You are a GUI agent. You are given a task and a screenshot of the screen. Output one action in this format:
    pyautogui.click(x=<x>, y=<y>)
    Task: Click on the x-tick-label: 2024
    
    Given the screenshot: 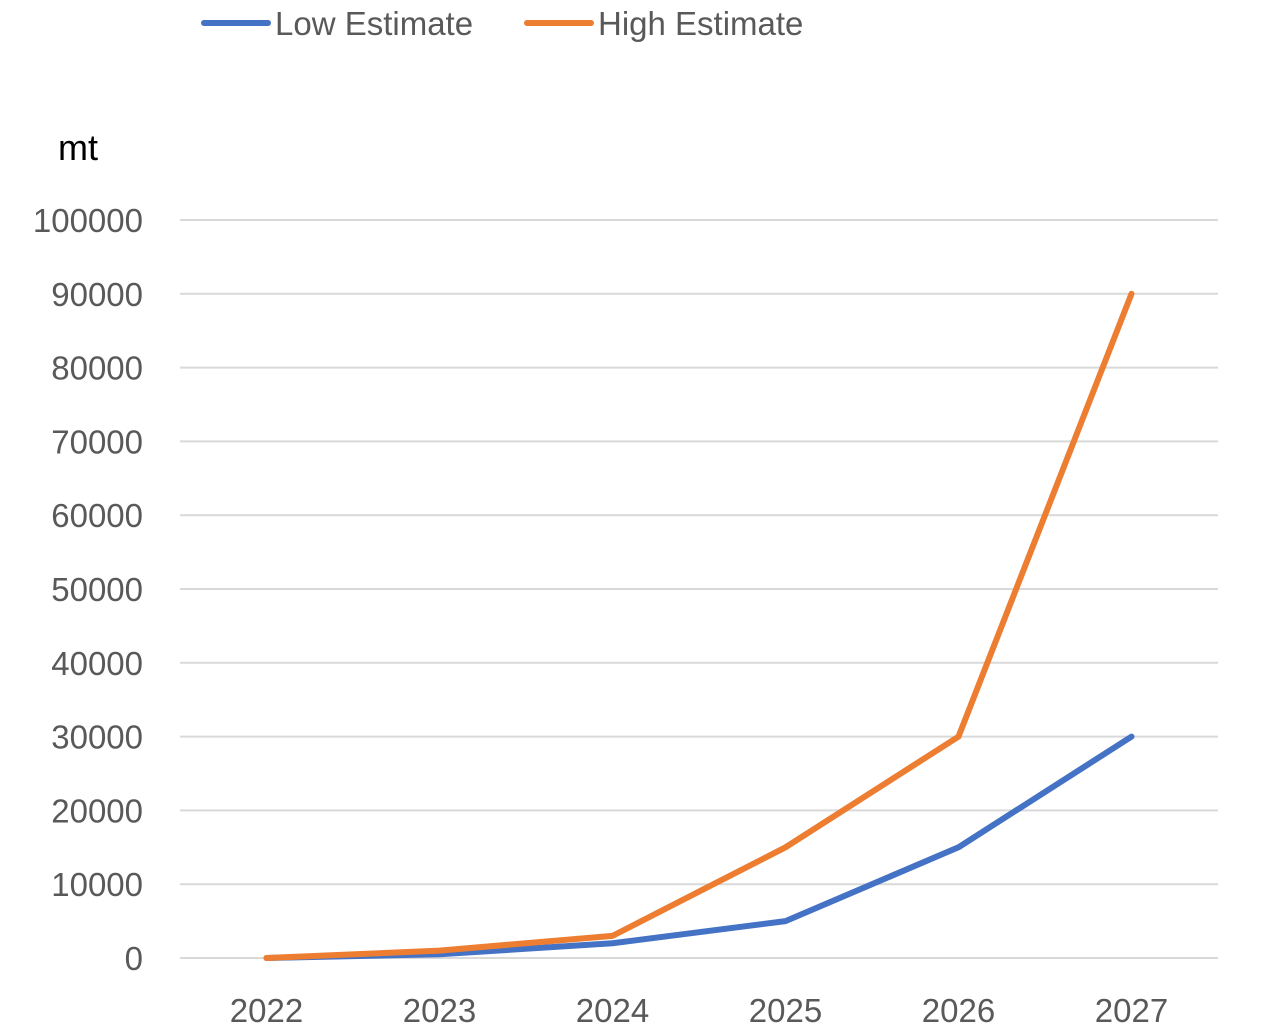 What is the action you would take?
    pyautogui.click(x=612, y=1008)
    